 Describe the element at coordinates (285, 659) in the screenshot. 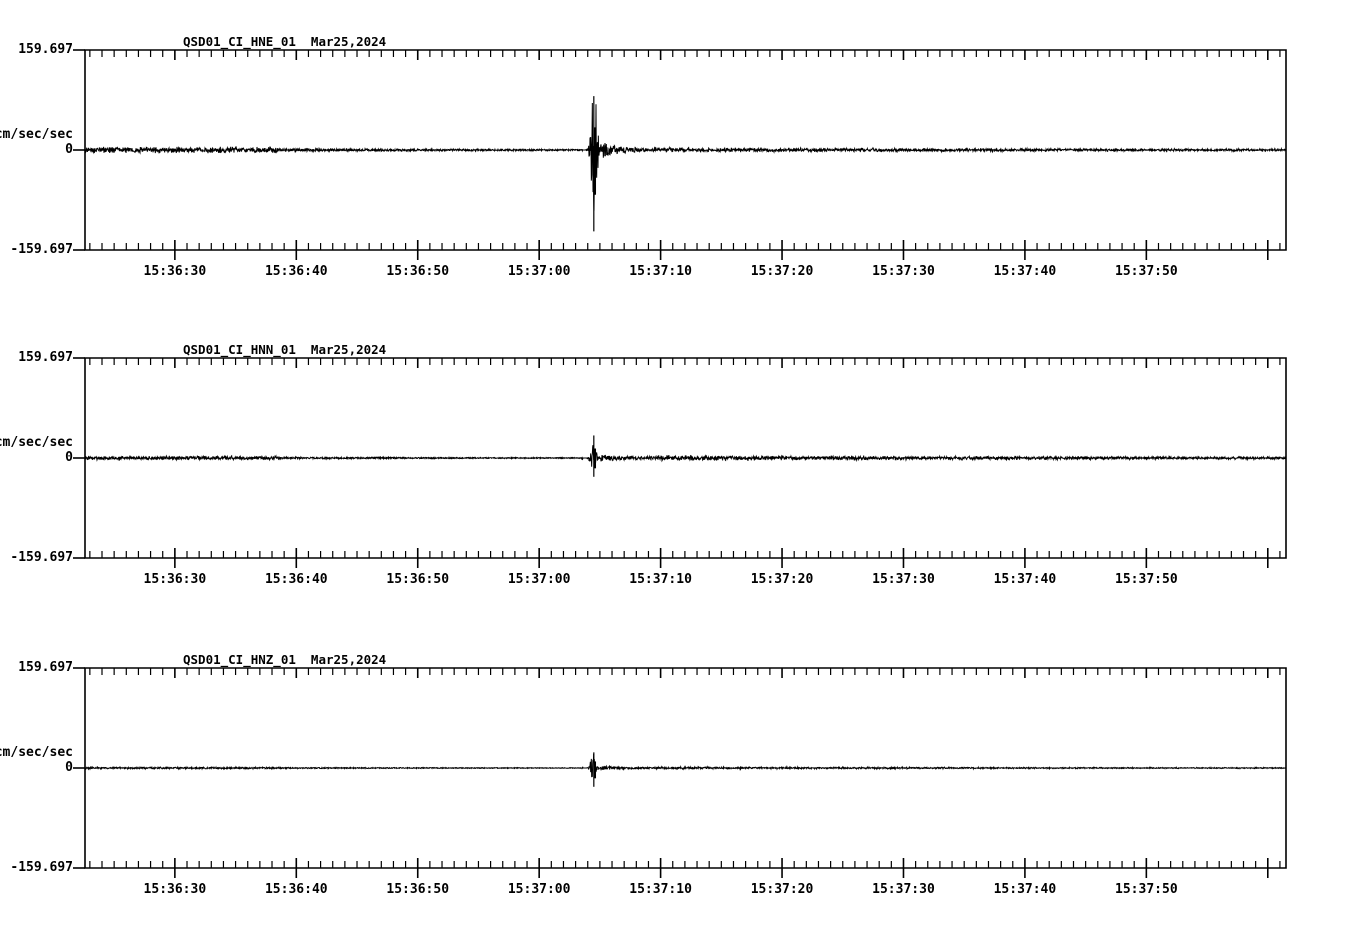

I see `panel-title: QSD01_CI_HNZ_01 Mar25,2024` at that location.